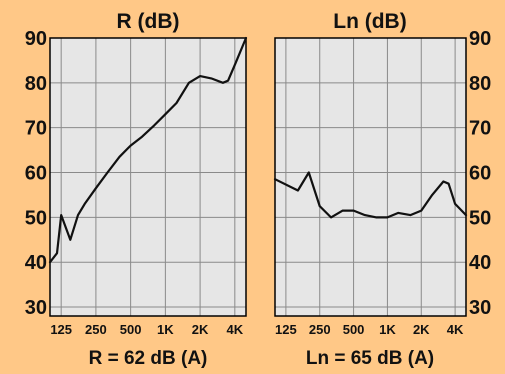 Image resolution: width=505 pixels, height=374 pixels. What do you see at coordinates (370, 358) in the screenshot?
I see `rating-label: Ln = 65 dB (A)` at bounding box center [370, 358].